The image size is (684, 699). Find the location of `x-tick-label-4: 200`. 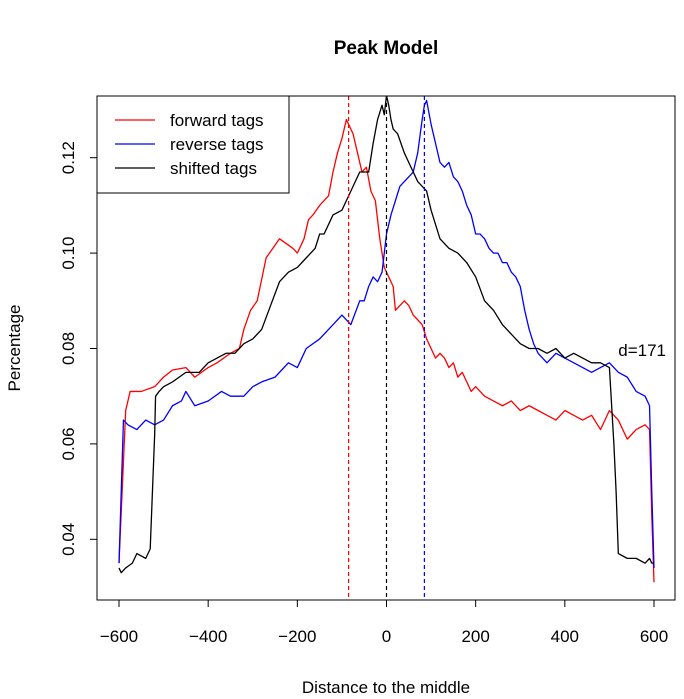

x-tick-label-4: 200 is located at coordinates (475, 636).